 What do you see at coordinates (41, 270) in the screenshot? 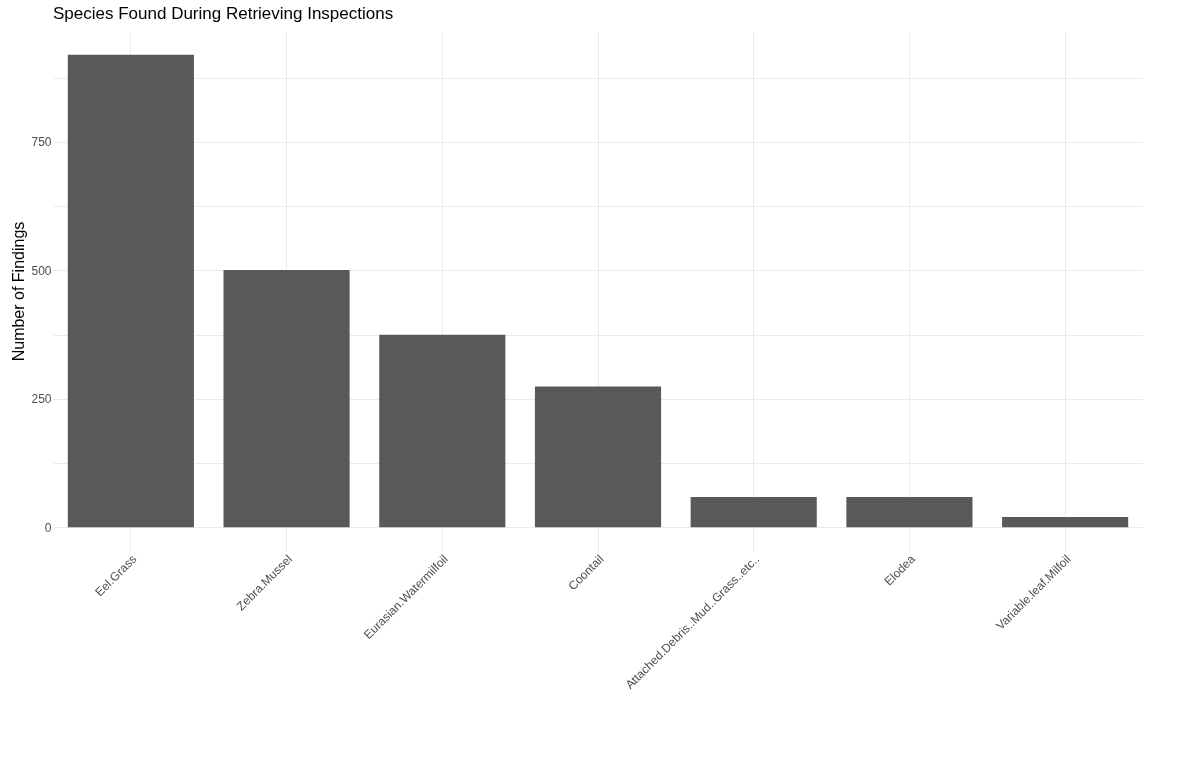
I see `y-tick-label: 500` at bounding box center [41, 270].